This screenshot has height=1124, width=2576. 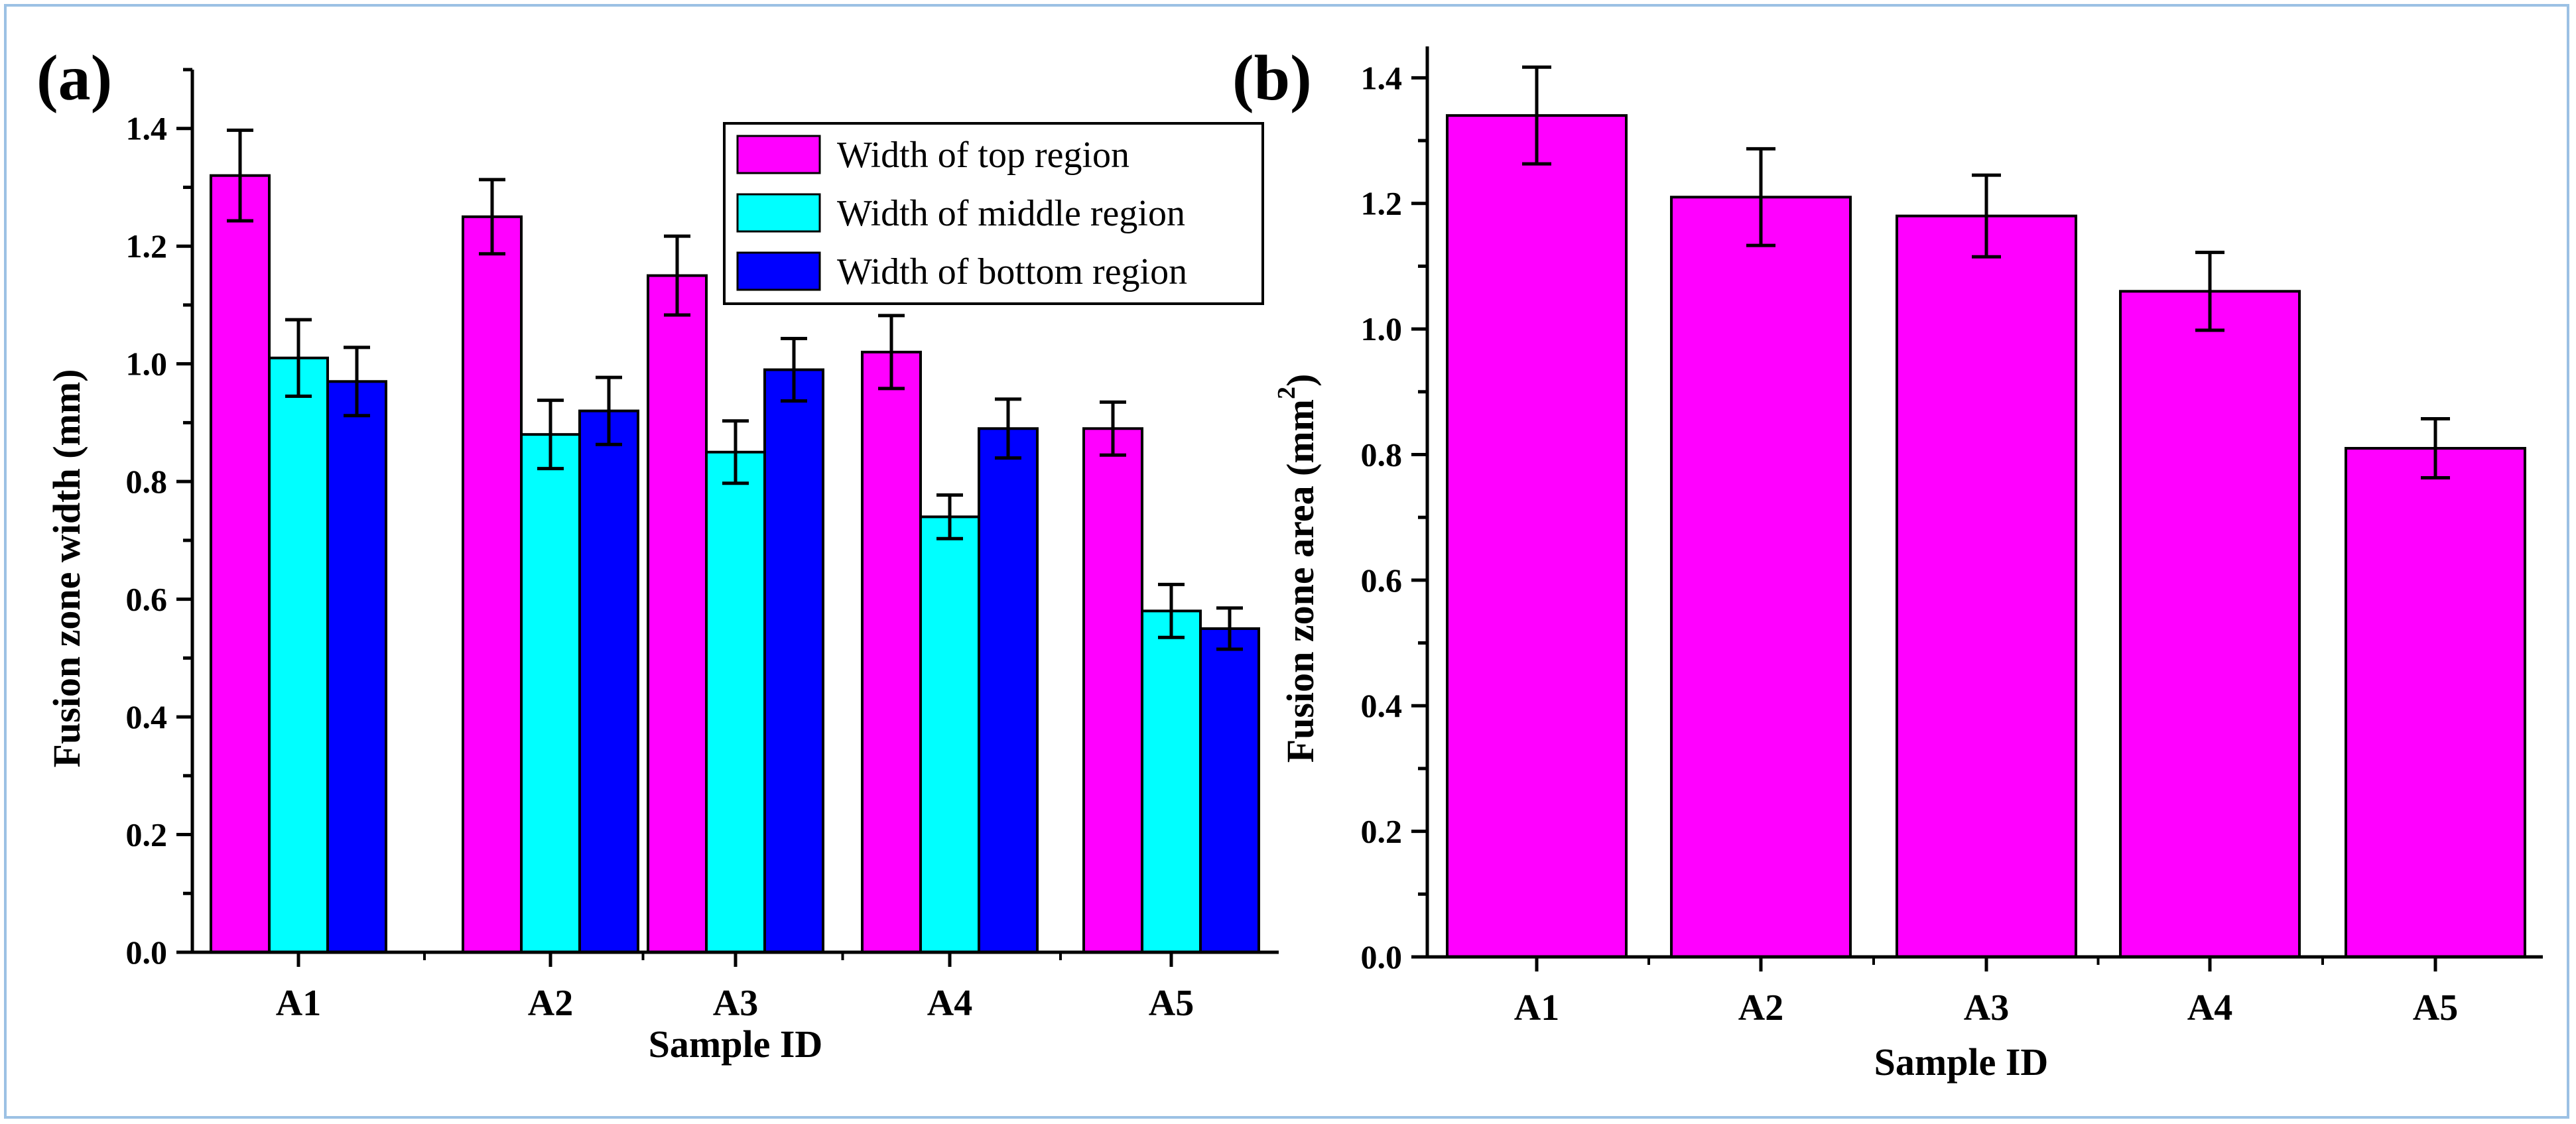 I want to click on bar-bottom-A5, so click(x=1230, y=790).